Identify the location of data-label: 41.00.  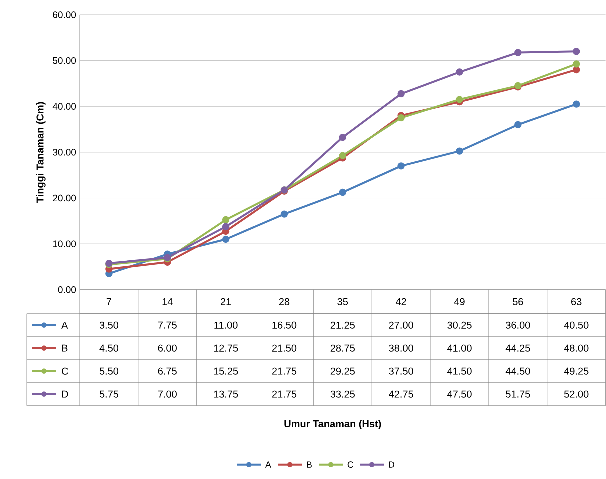
(459, 348).